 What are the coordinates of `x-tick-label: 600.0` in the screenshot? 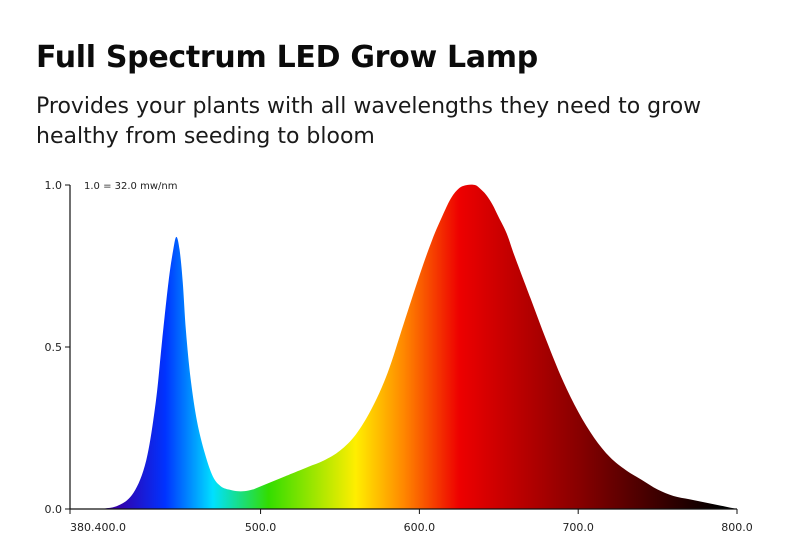 It's located at (420, 527).